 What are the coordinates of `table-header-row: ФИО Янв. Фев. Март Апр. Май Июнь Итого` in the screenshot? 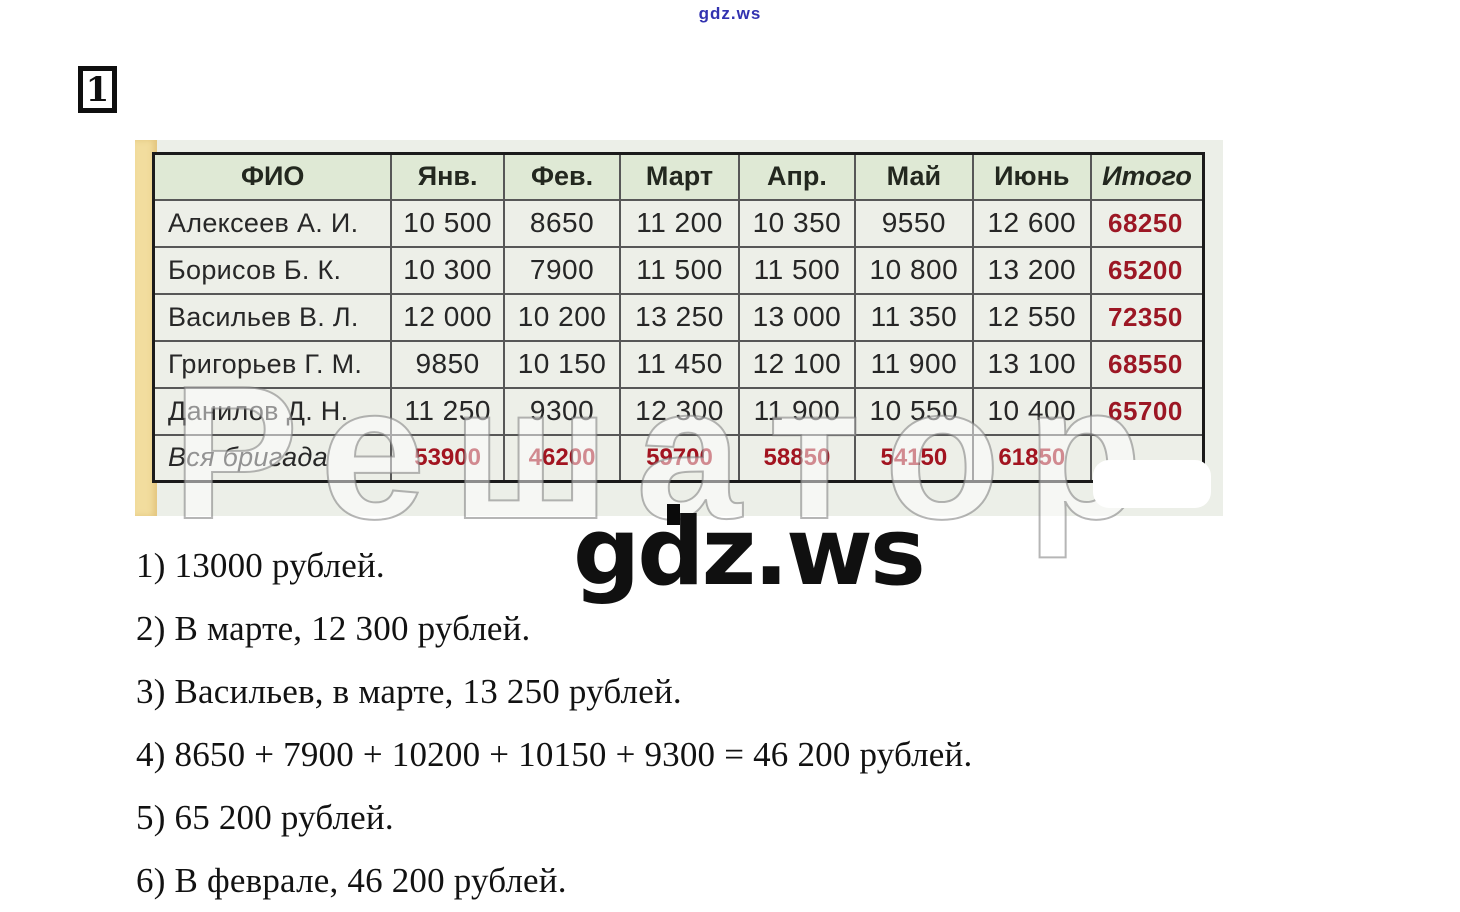 It's located at (678, 176).